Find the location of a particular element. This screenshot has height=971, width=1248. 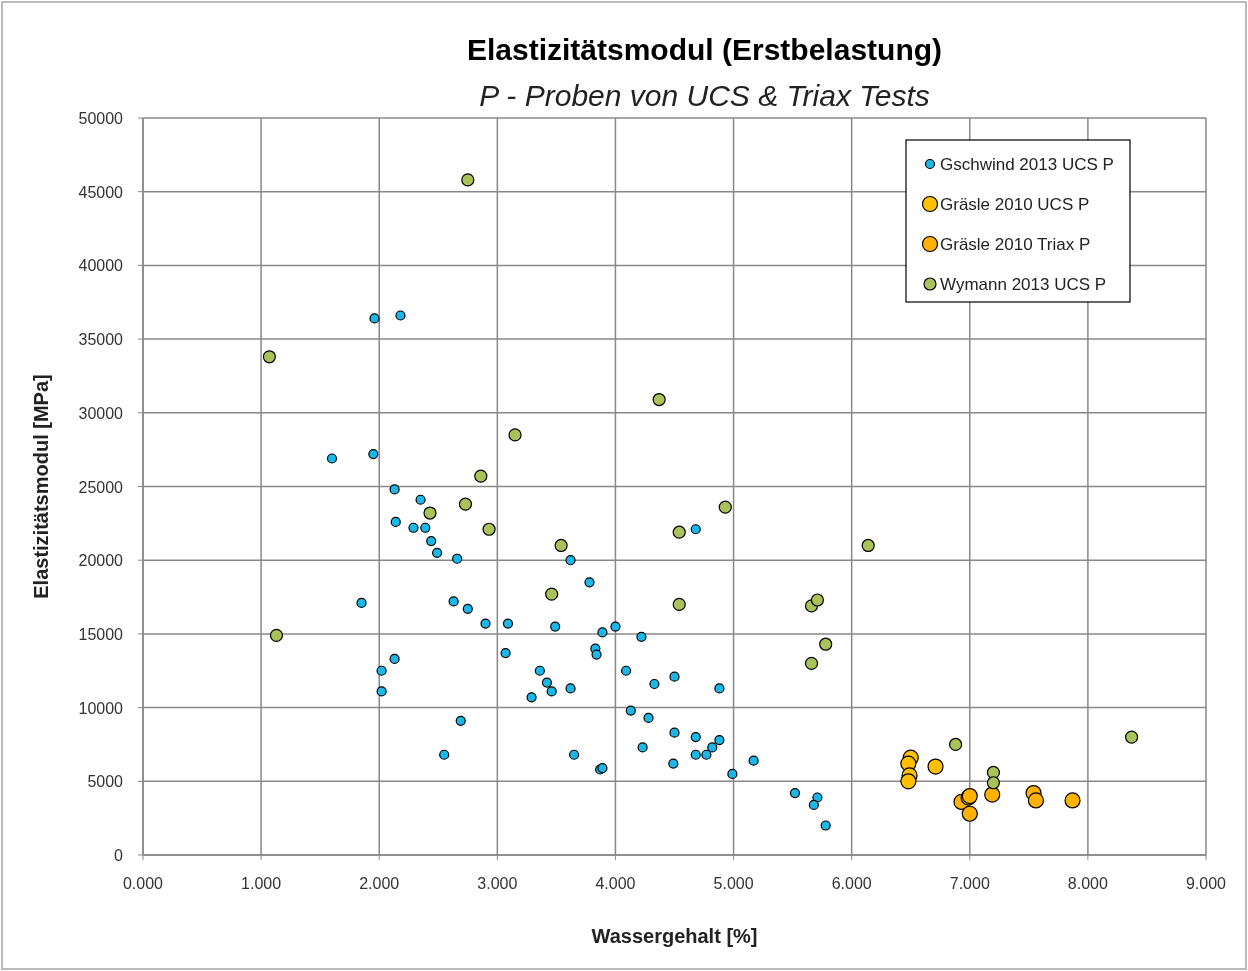

y-tick-label: 25000 is located at coordinates (101, 487).